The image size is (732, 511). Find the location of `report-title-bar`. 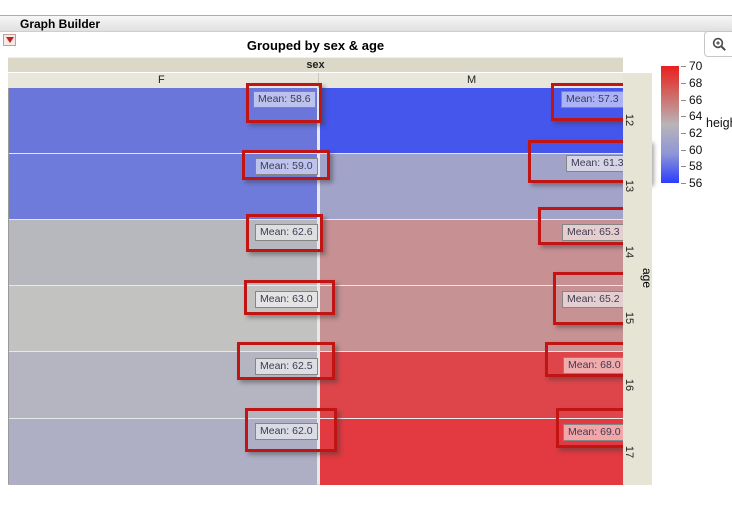

report-title-bar is located at coordinates (366, 30).